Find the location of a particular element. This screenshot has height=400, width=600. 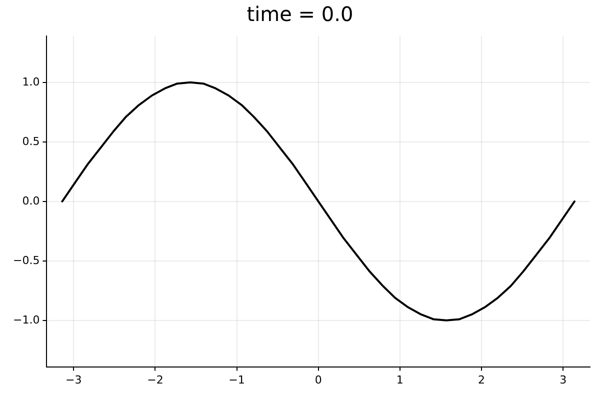

y-tick-label: 1.0 is located at coordinates (31, 81).